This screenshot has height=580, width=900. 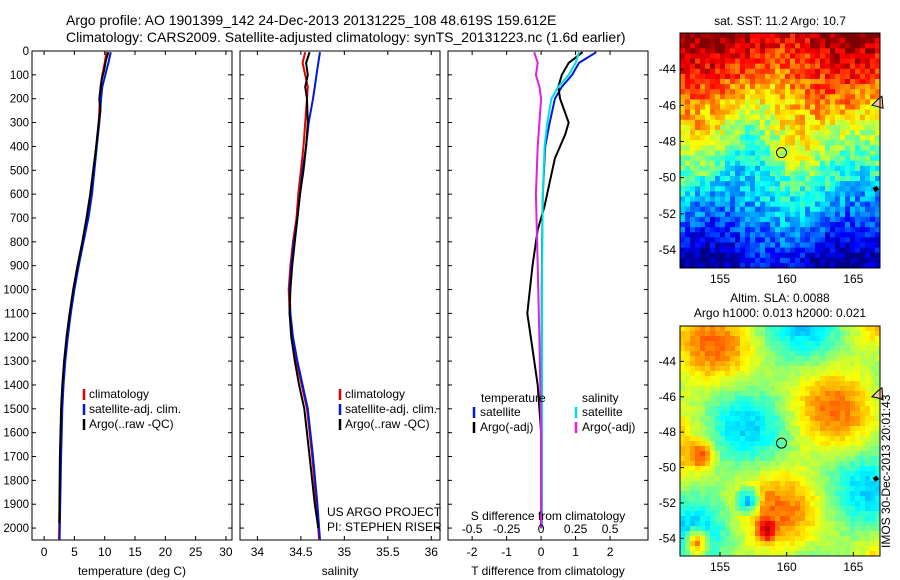 I want to click on y-tick-label: -50, so click(x=668, y=468).